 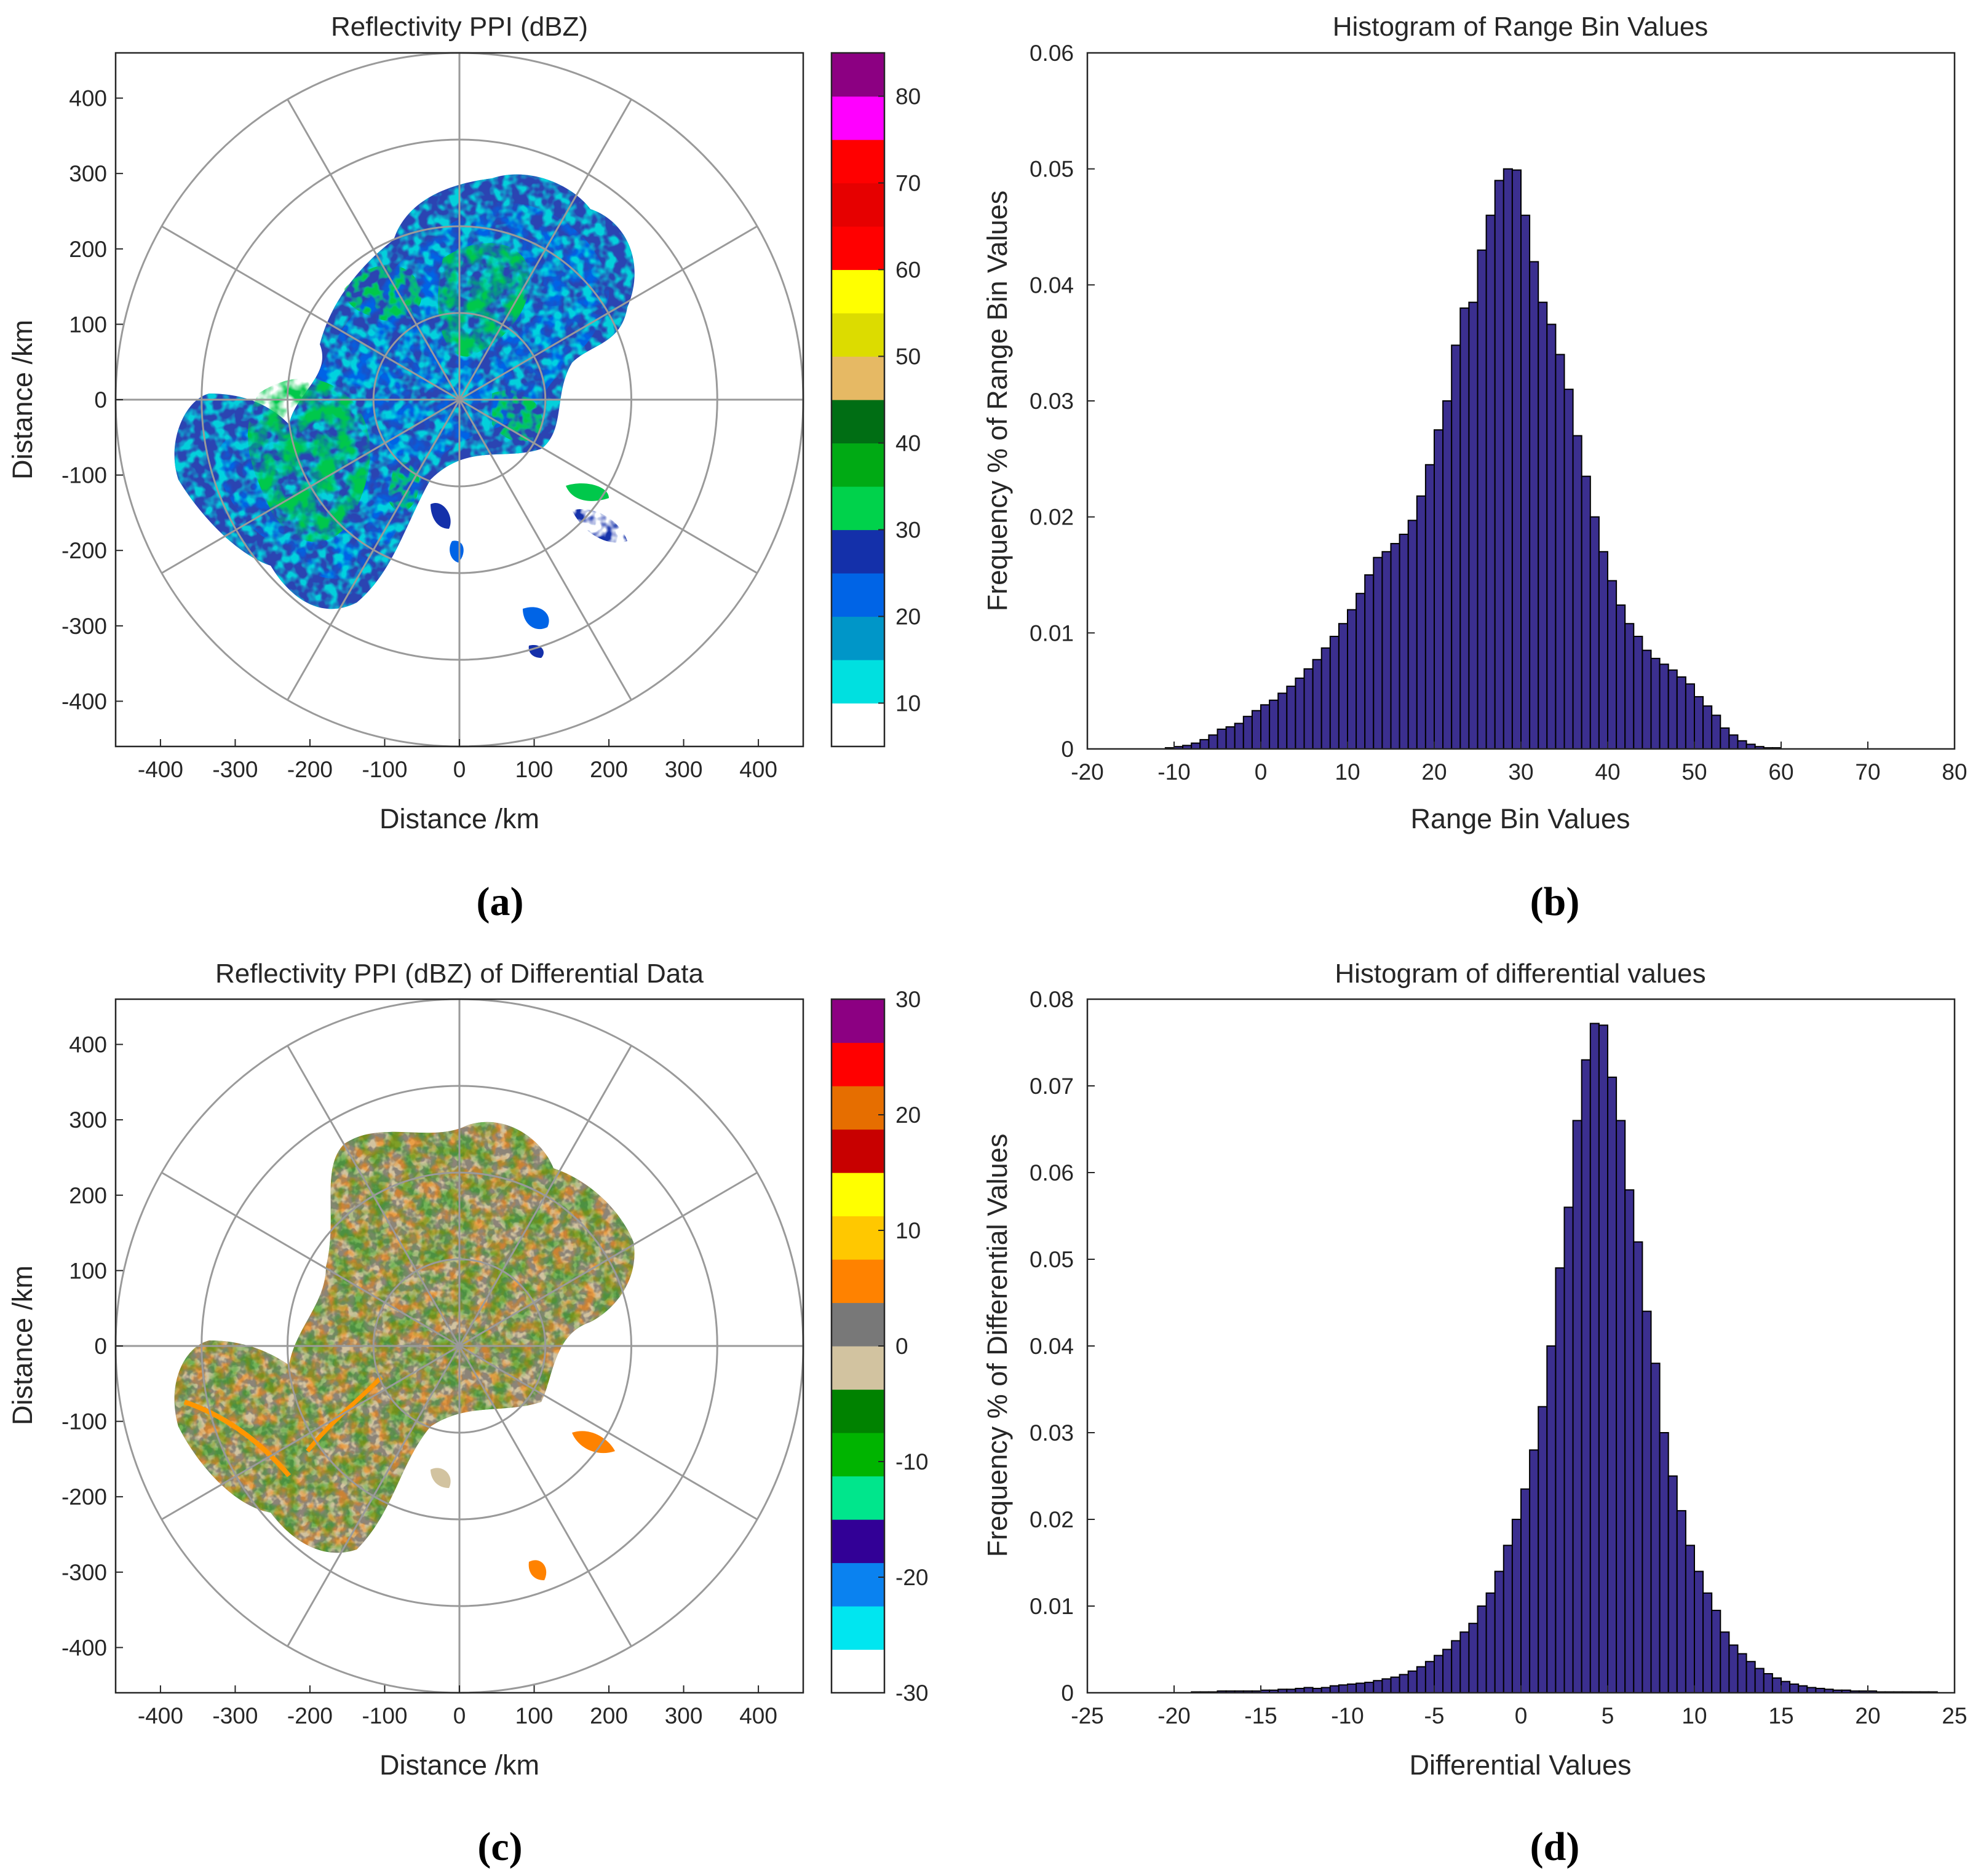 I want to click on panel-a-ytick-label: 0, so click(x=100, y=400).